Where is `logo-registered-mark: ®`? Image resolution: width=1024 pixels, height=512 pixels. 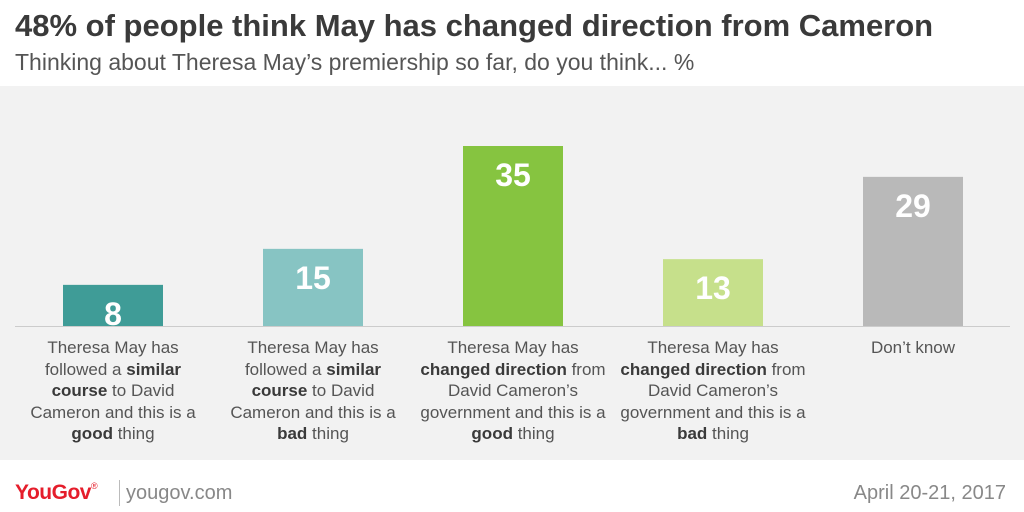 logo-registered-mark: ® is located at coordinates (94, 486).